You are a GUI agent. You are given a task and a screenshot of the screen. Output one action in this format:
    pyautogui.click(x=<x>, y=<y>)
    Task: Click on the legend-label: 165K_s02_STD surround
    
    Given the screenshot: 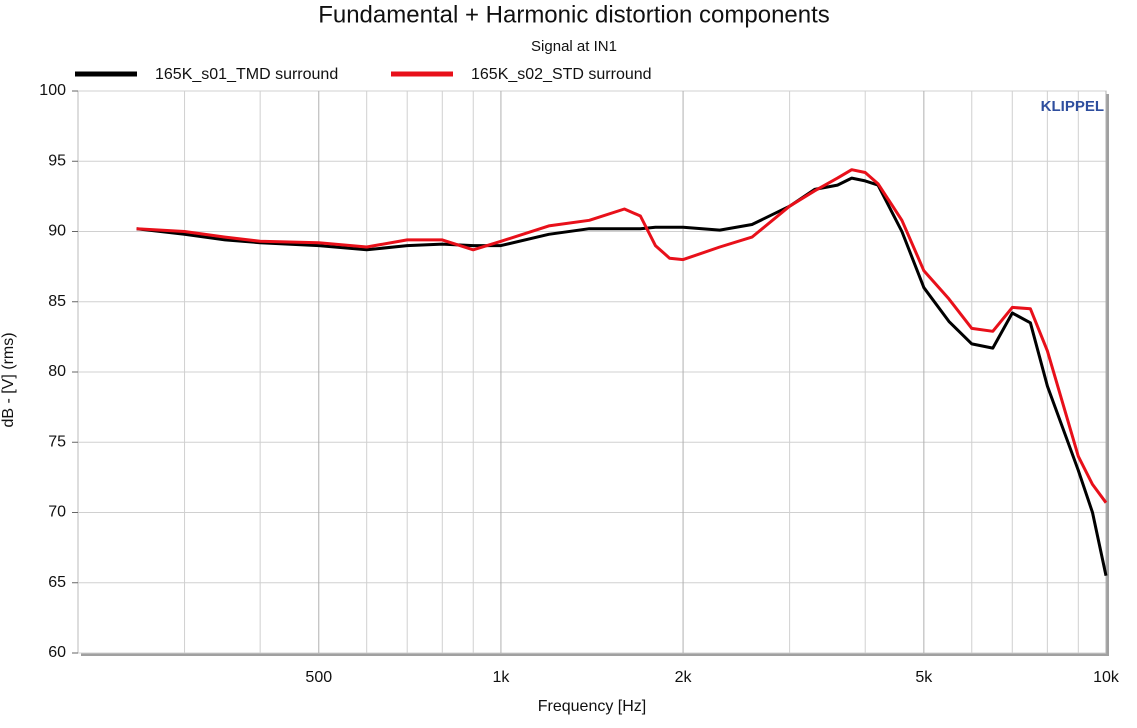 What is the action you would take?
    pyautogui.click(x=561, y=74)
    